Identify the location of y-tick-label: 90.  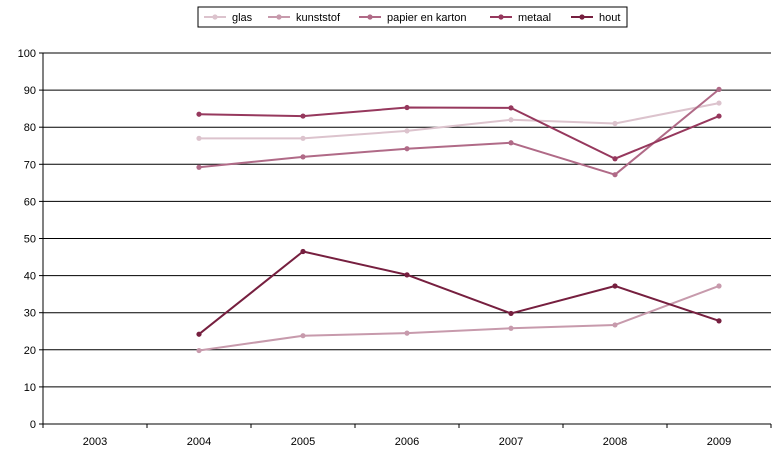
(30, 91).